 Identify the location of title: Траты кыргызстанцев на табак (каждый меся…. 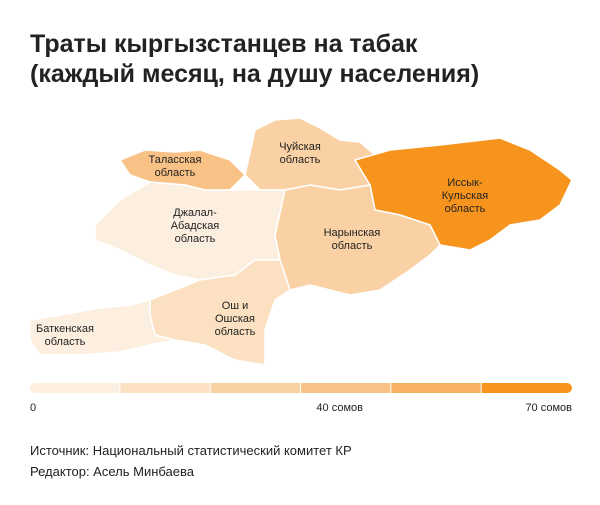
(254, 59).